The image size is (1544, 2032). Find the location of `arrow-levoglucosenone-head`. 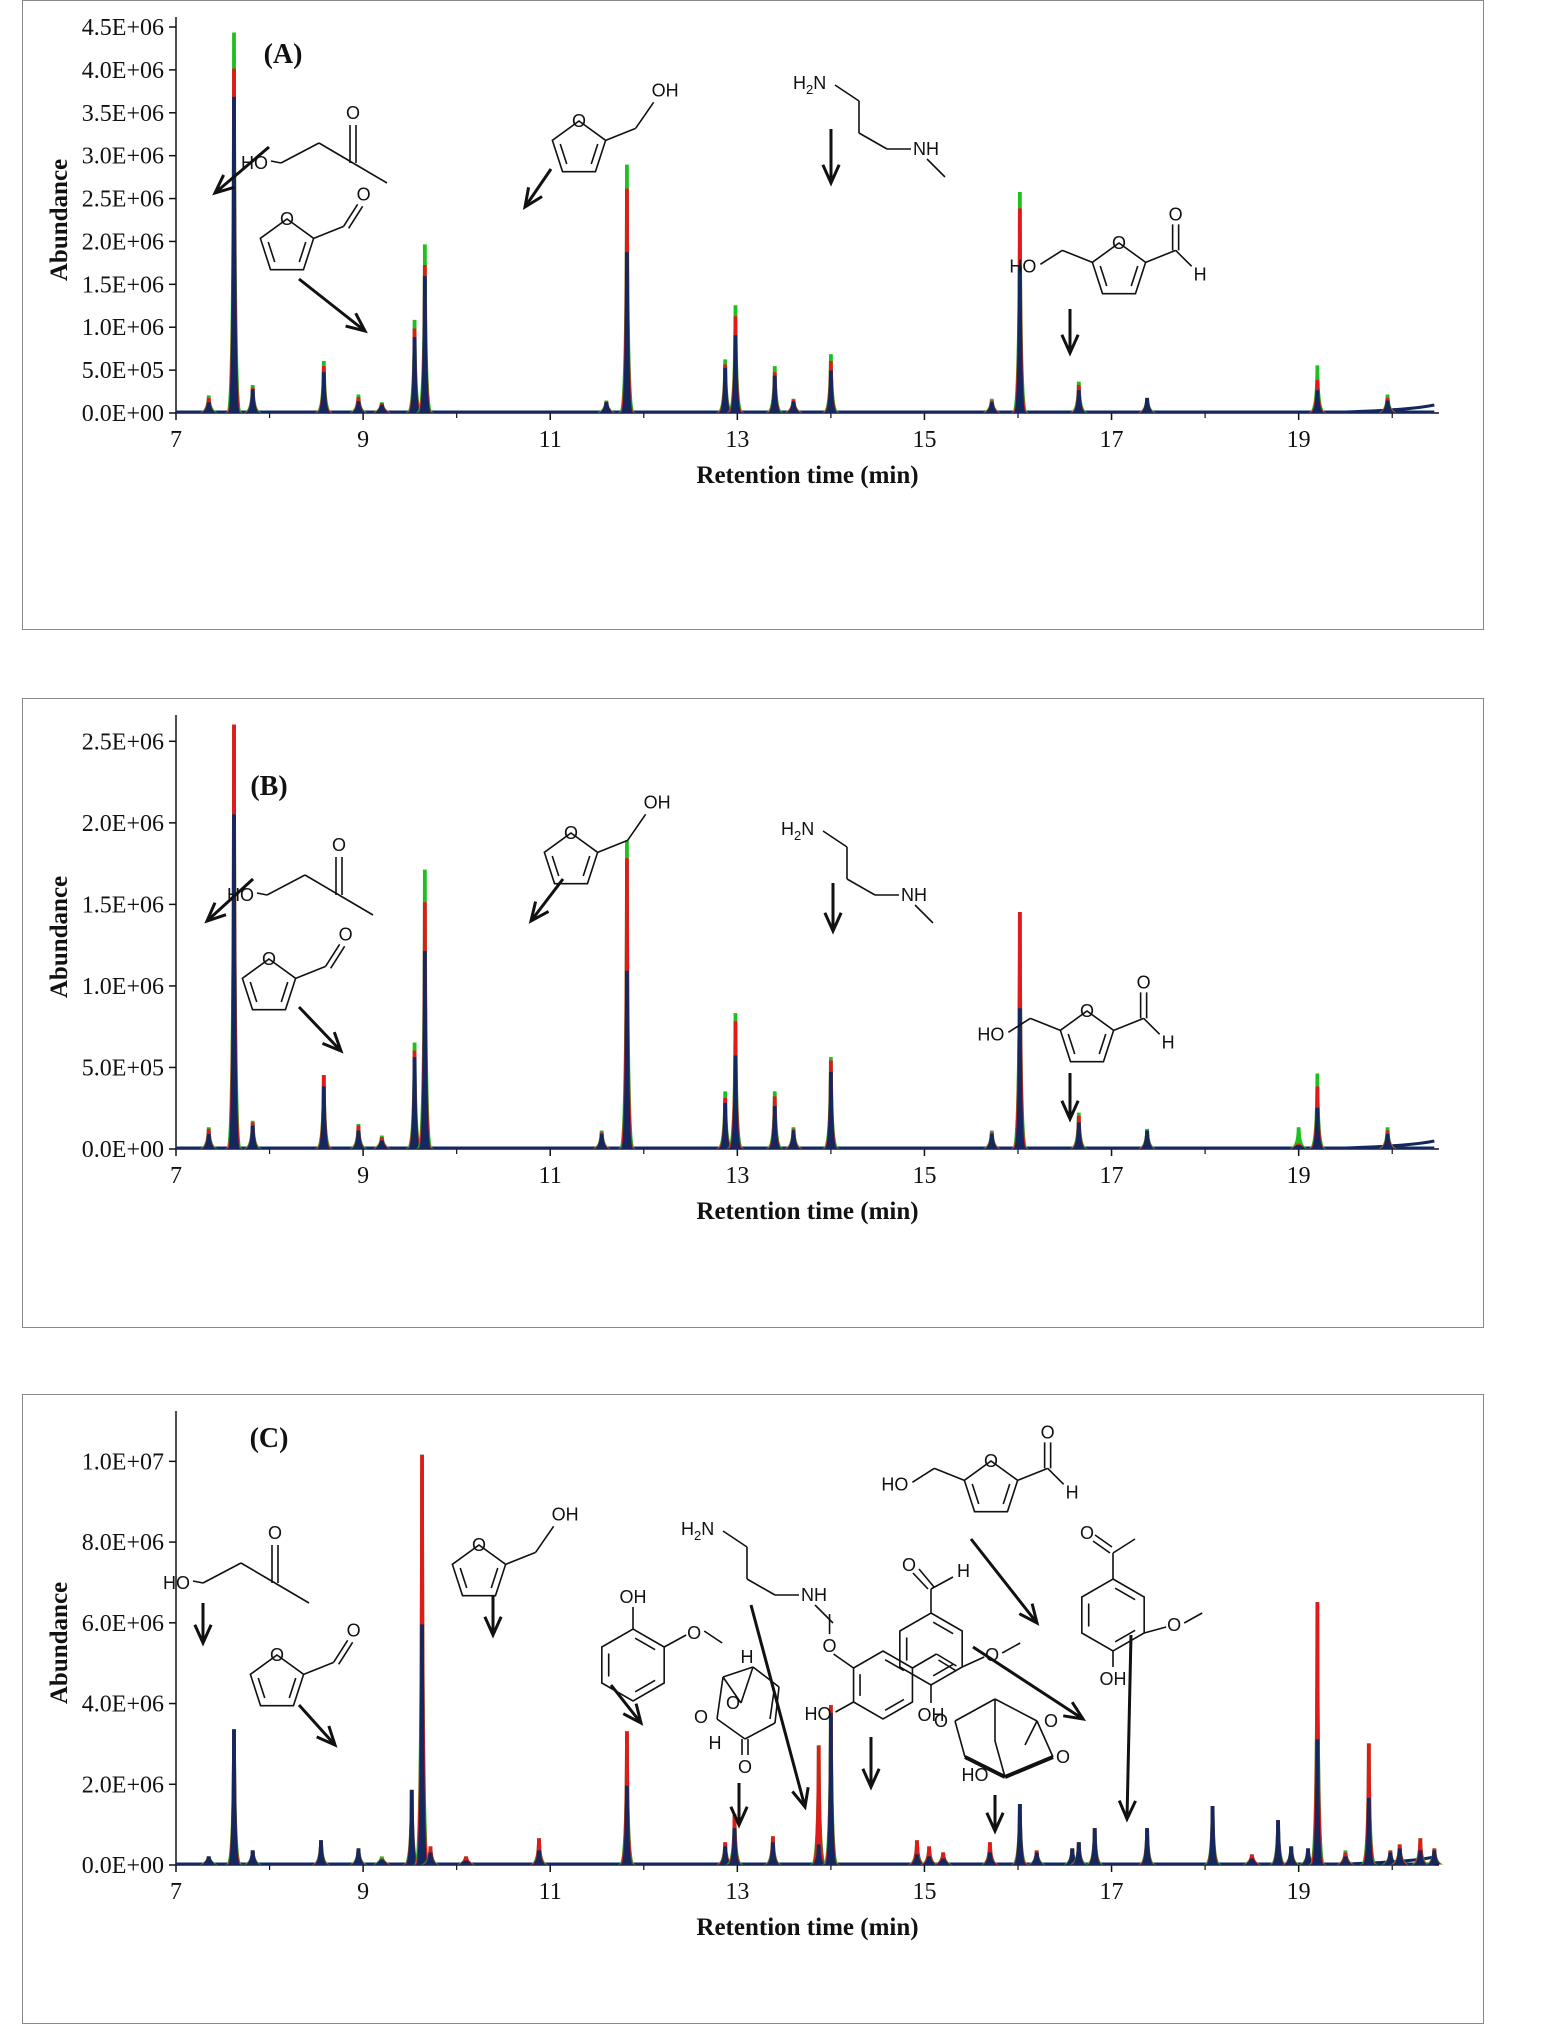

arrow-levoglucosenone-head is located at coordinates (739, 1817).